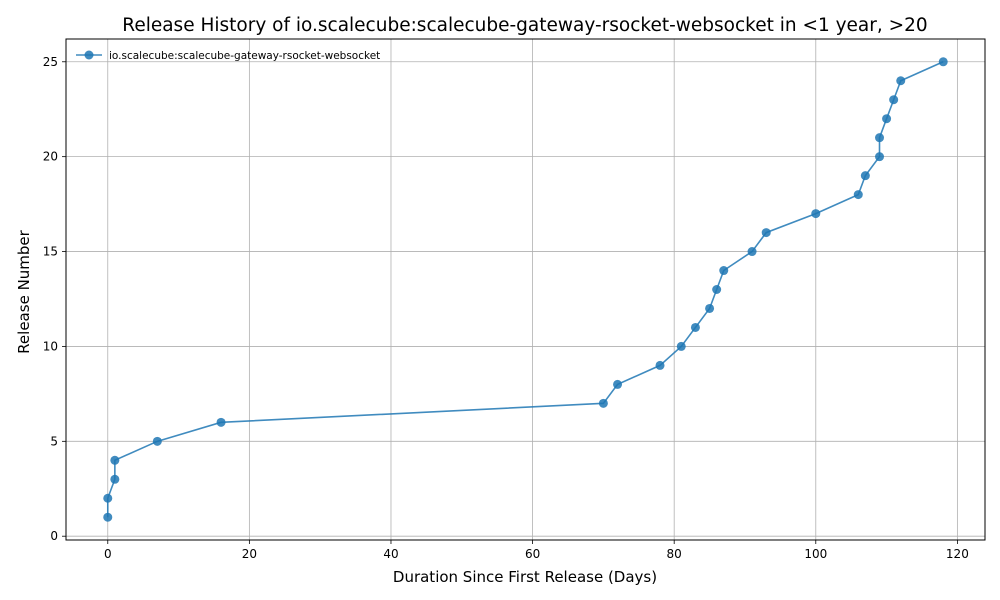 The height and width of the screenshot is (600, 1000). What do you see at coordinates (674, 554) in the screenshot?
I see `x-tick-label: 80` at bounding box center [674, 554].